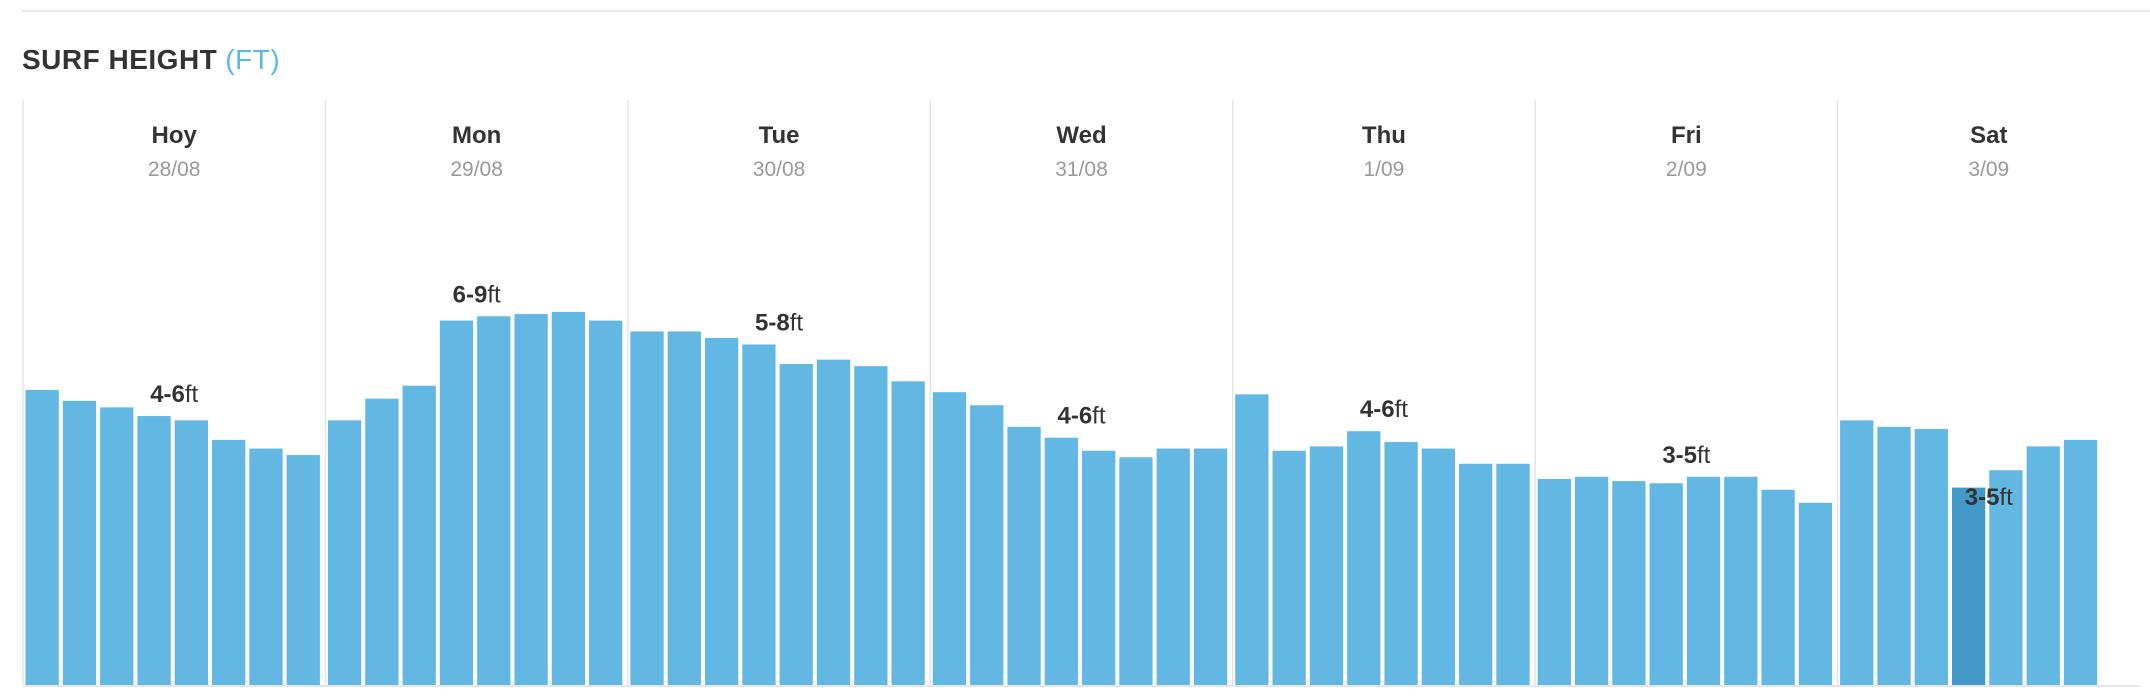  I want to click on range-label: 5-8ft, so click(779, 322).